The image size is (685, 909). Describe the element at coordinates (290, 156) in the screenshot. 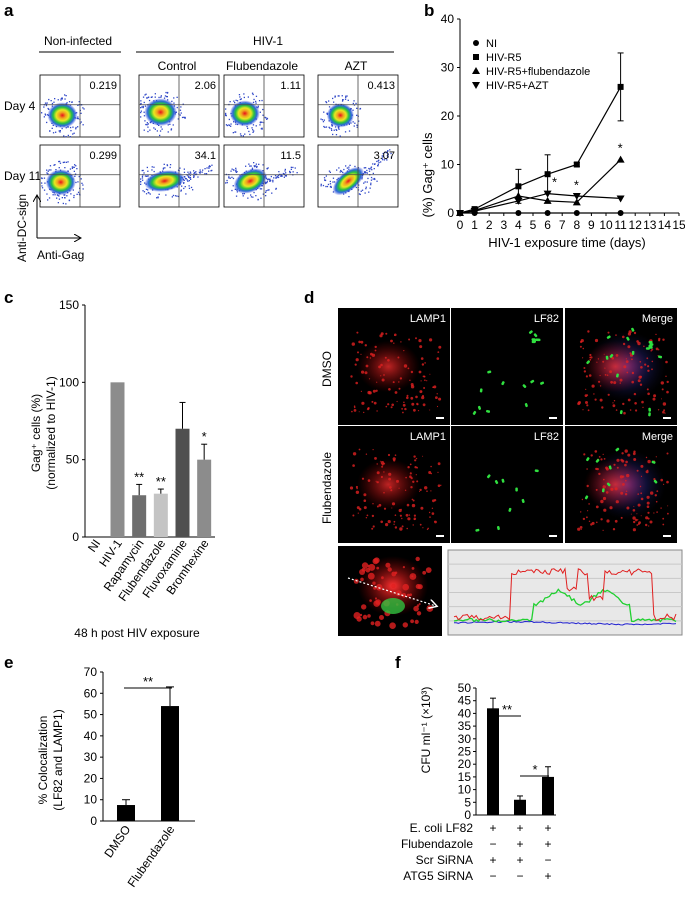

I see `quadrant-percentage: 11.5` at that location.